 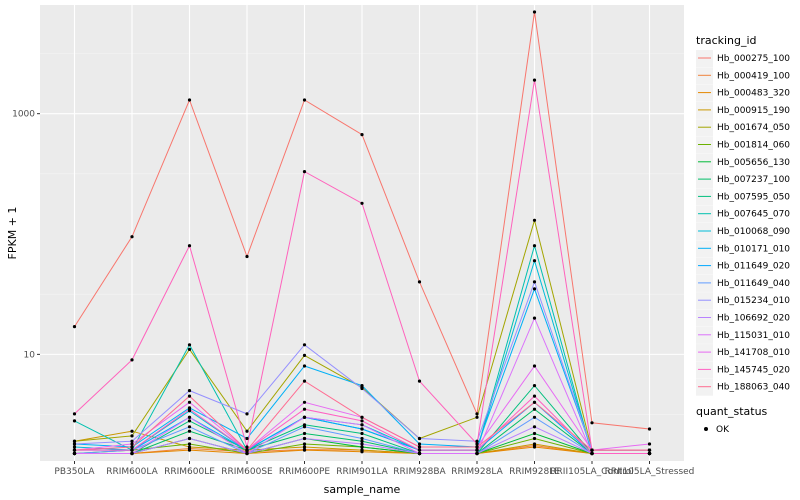 I want to click on legend-item: Hb_000915_190, so click(x=743, y=110).